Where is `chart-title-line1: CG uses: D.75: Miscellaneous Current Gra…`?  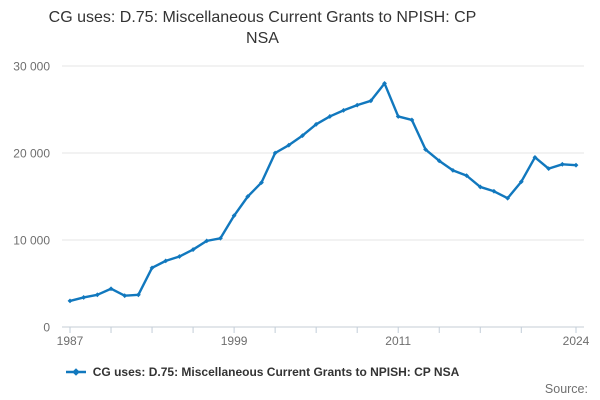
chart-title-line1: CG uses: D.75: Miscellaneous Current Gra… is located at coordinates (262, 17).